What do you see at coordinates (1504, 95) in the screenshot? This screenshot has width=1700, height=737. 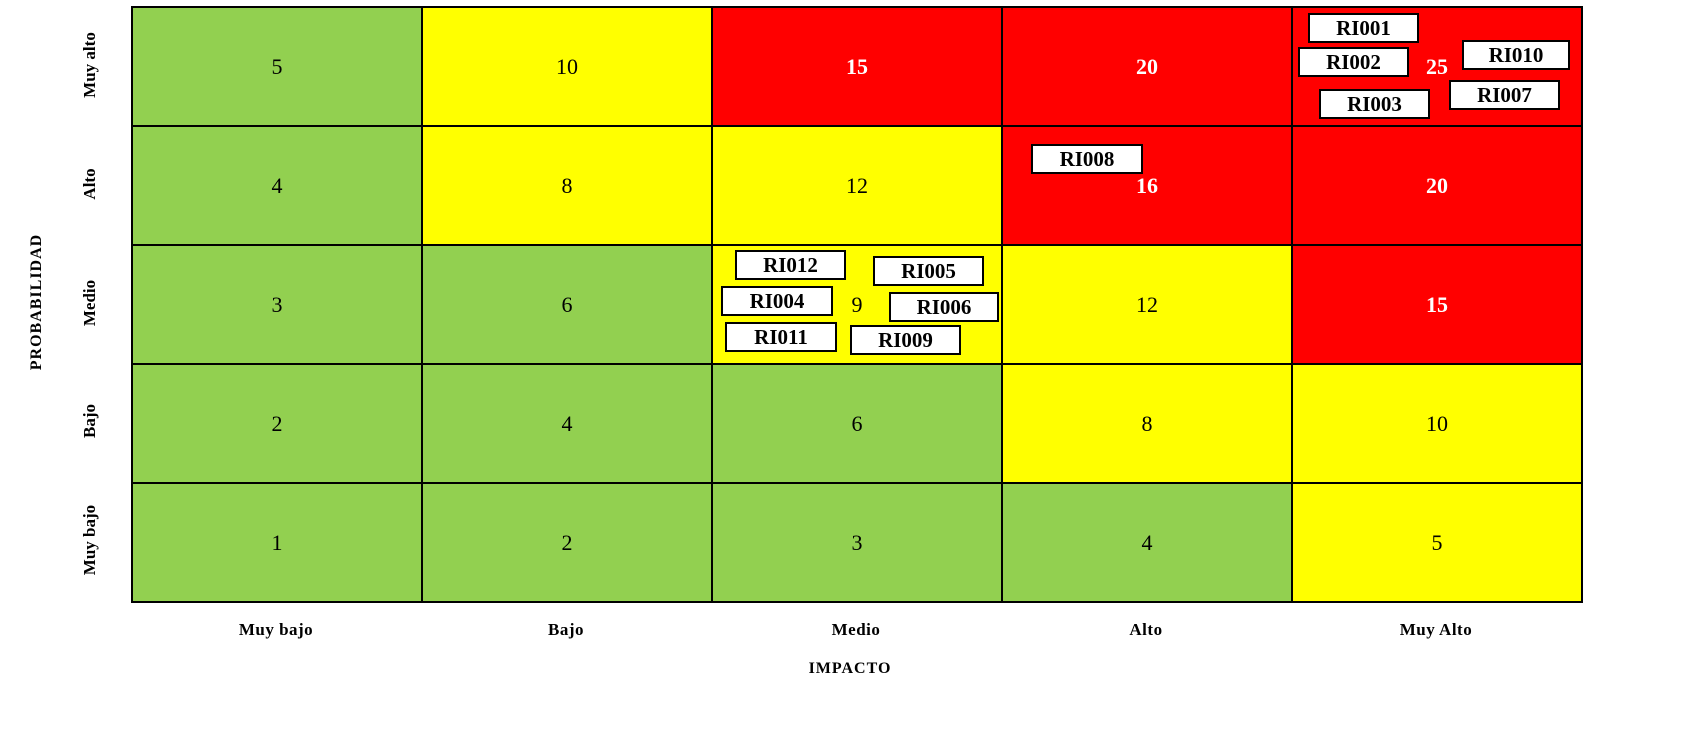 I see `risk-tag-ri007: RI007` at bounding box center [1504, 95].